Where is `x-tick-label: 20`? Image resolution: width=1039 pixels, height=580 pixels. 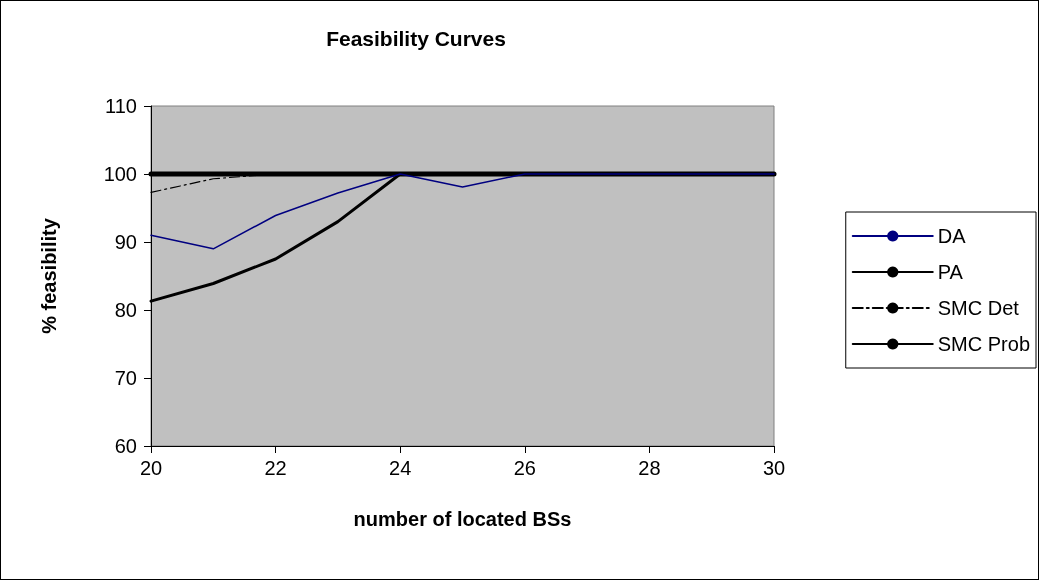
x-tick-label: 20 is located at coordinates (151, 468).